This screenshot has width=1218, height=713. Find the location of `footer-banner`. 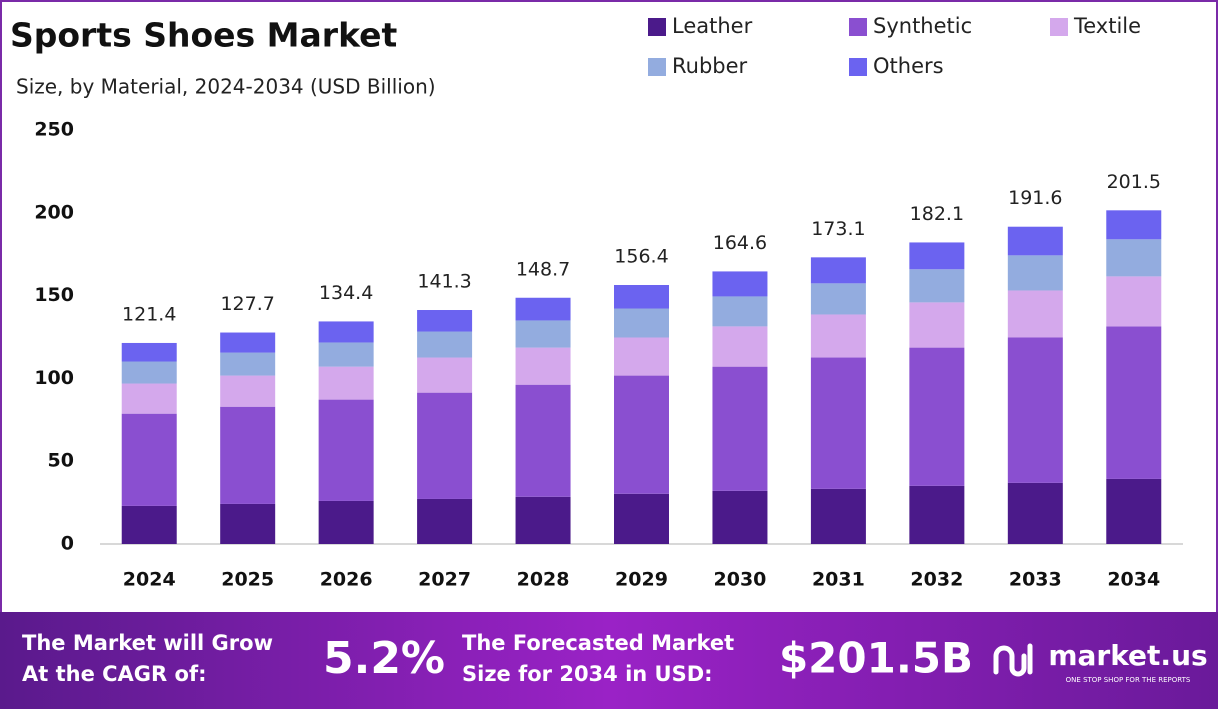

footer-banner is located at coordinates (609, 660).